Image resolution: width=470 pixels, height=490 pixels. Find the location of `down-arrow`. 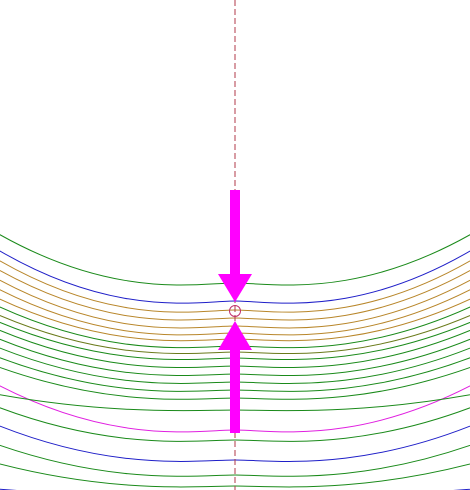

down-arrow is located at coordinates (235, 246).